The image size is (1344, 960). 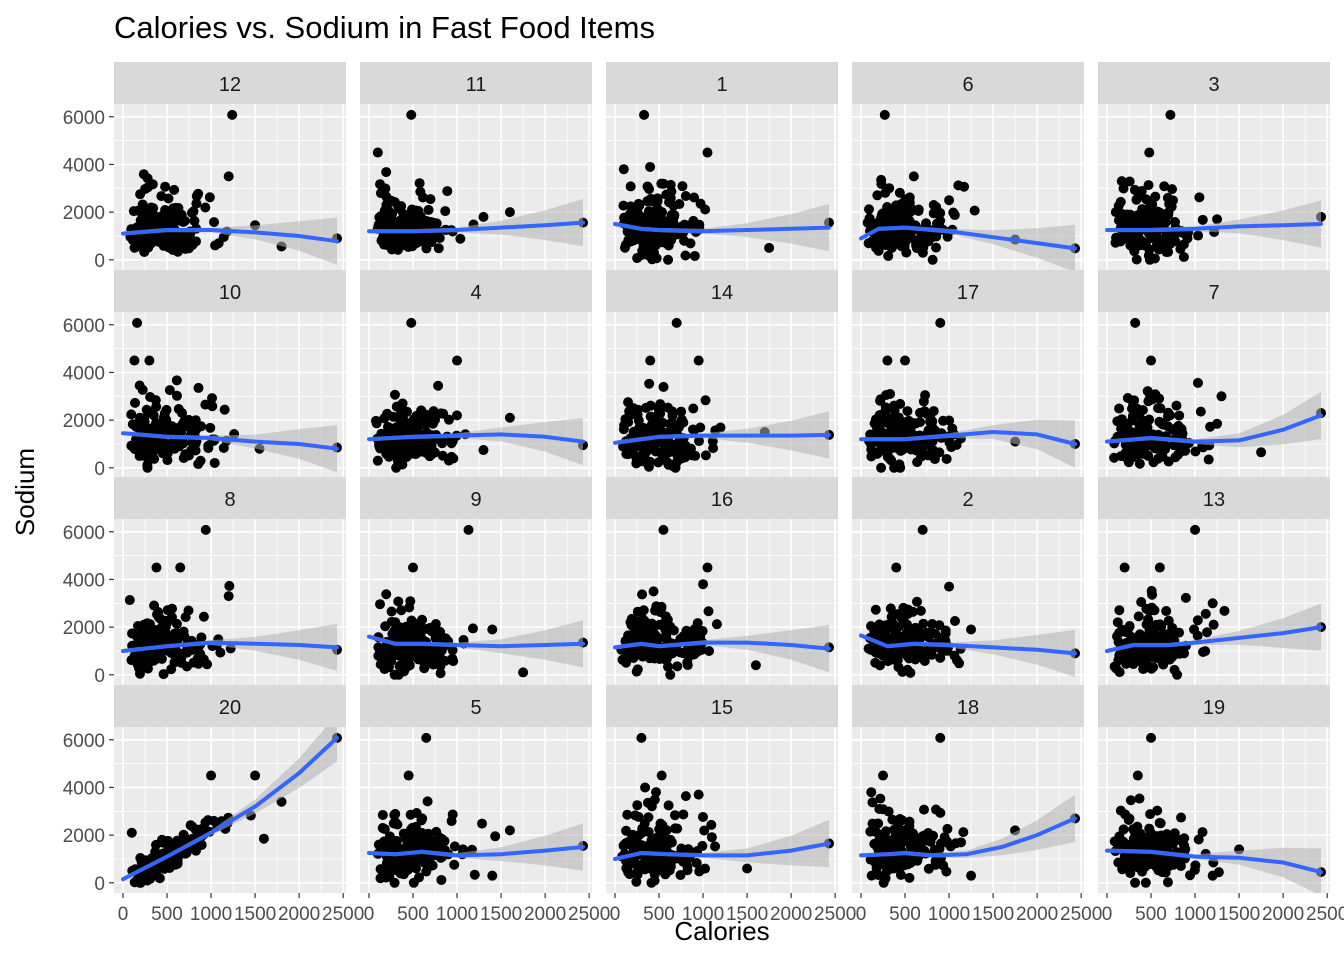 What do you see at coordinates (589, 914) in the screenshot?
I see `x-tick-label: 2500` at bounding box center [589, 914].